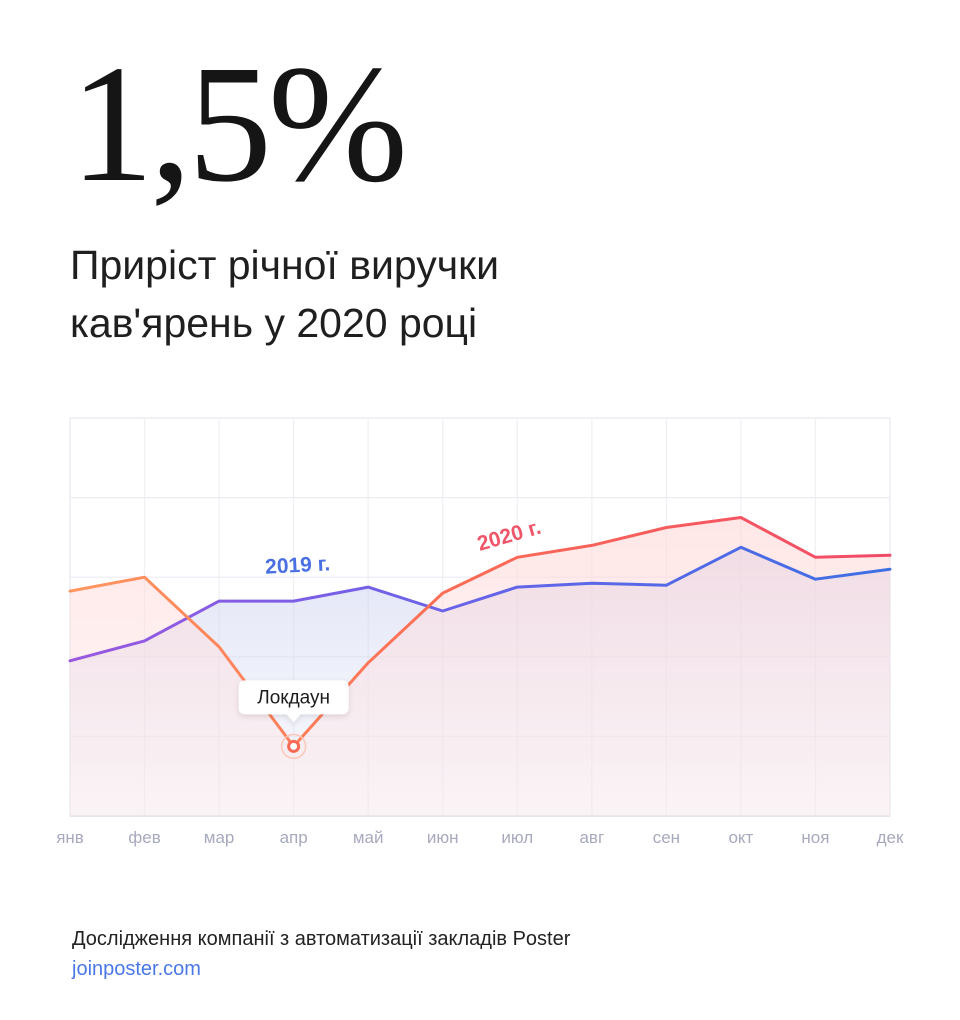  What do you see at coordinates (298, 565) in the screenshot?
I see `series-label-2019: 2019 г.` at bounding box center [298, 565].